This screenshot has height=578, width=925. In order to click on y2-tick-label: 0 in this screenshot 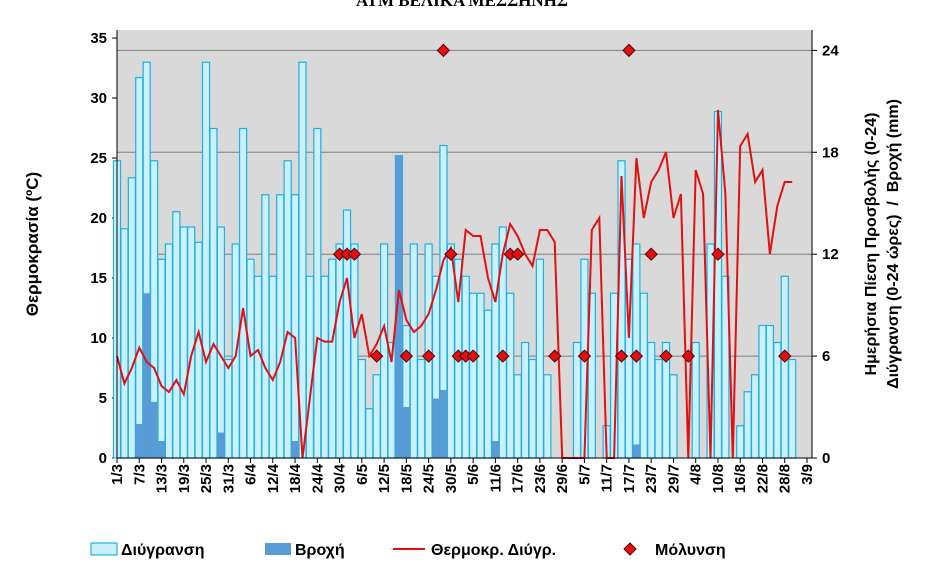, I will do `click(826, 458)`.